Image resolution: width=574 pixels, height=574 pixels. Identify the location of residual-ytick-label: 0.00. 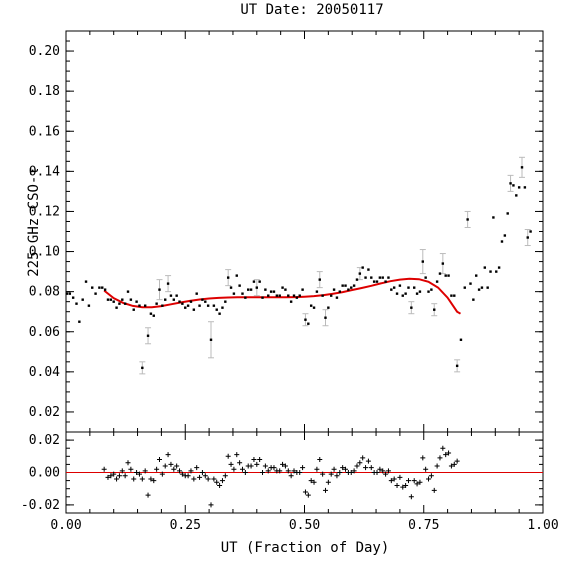
(44, 473).